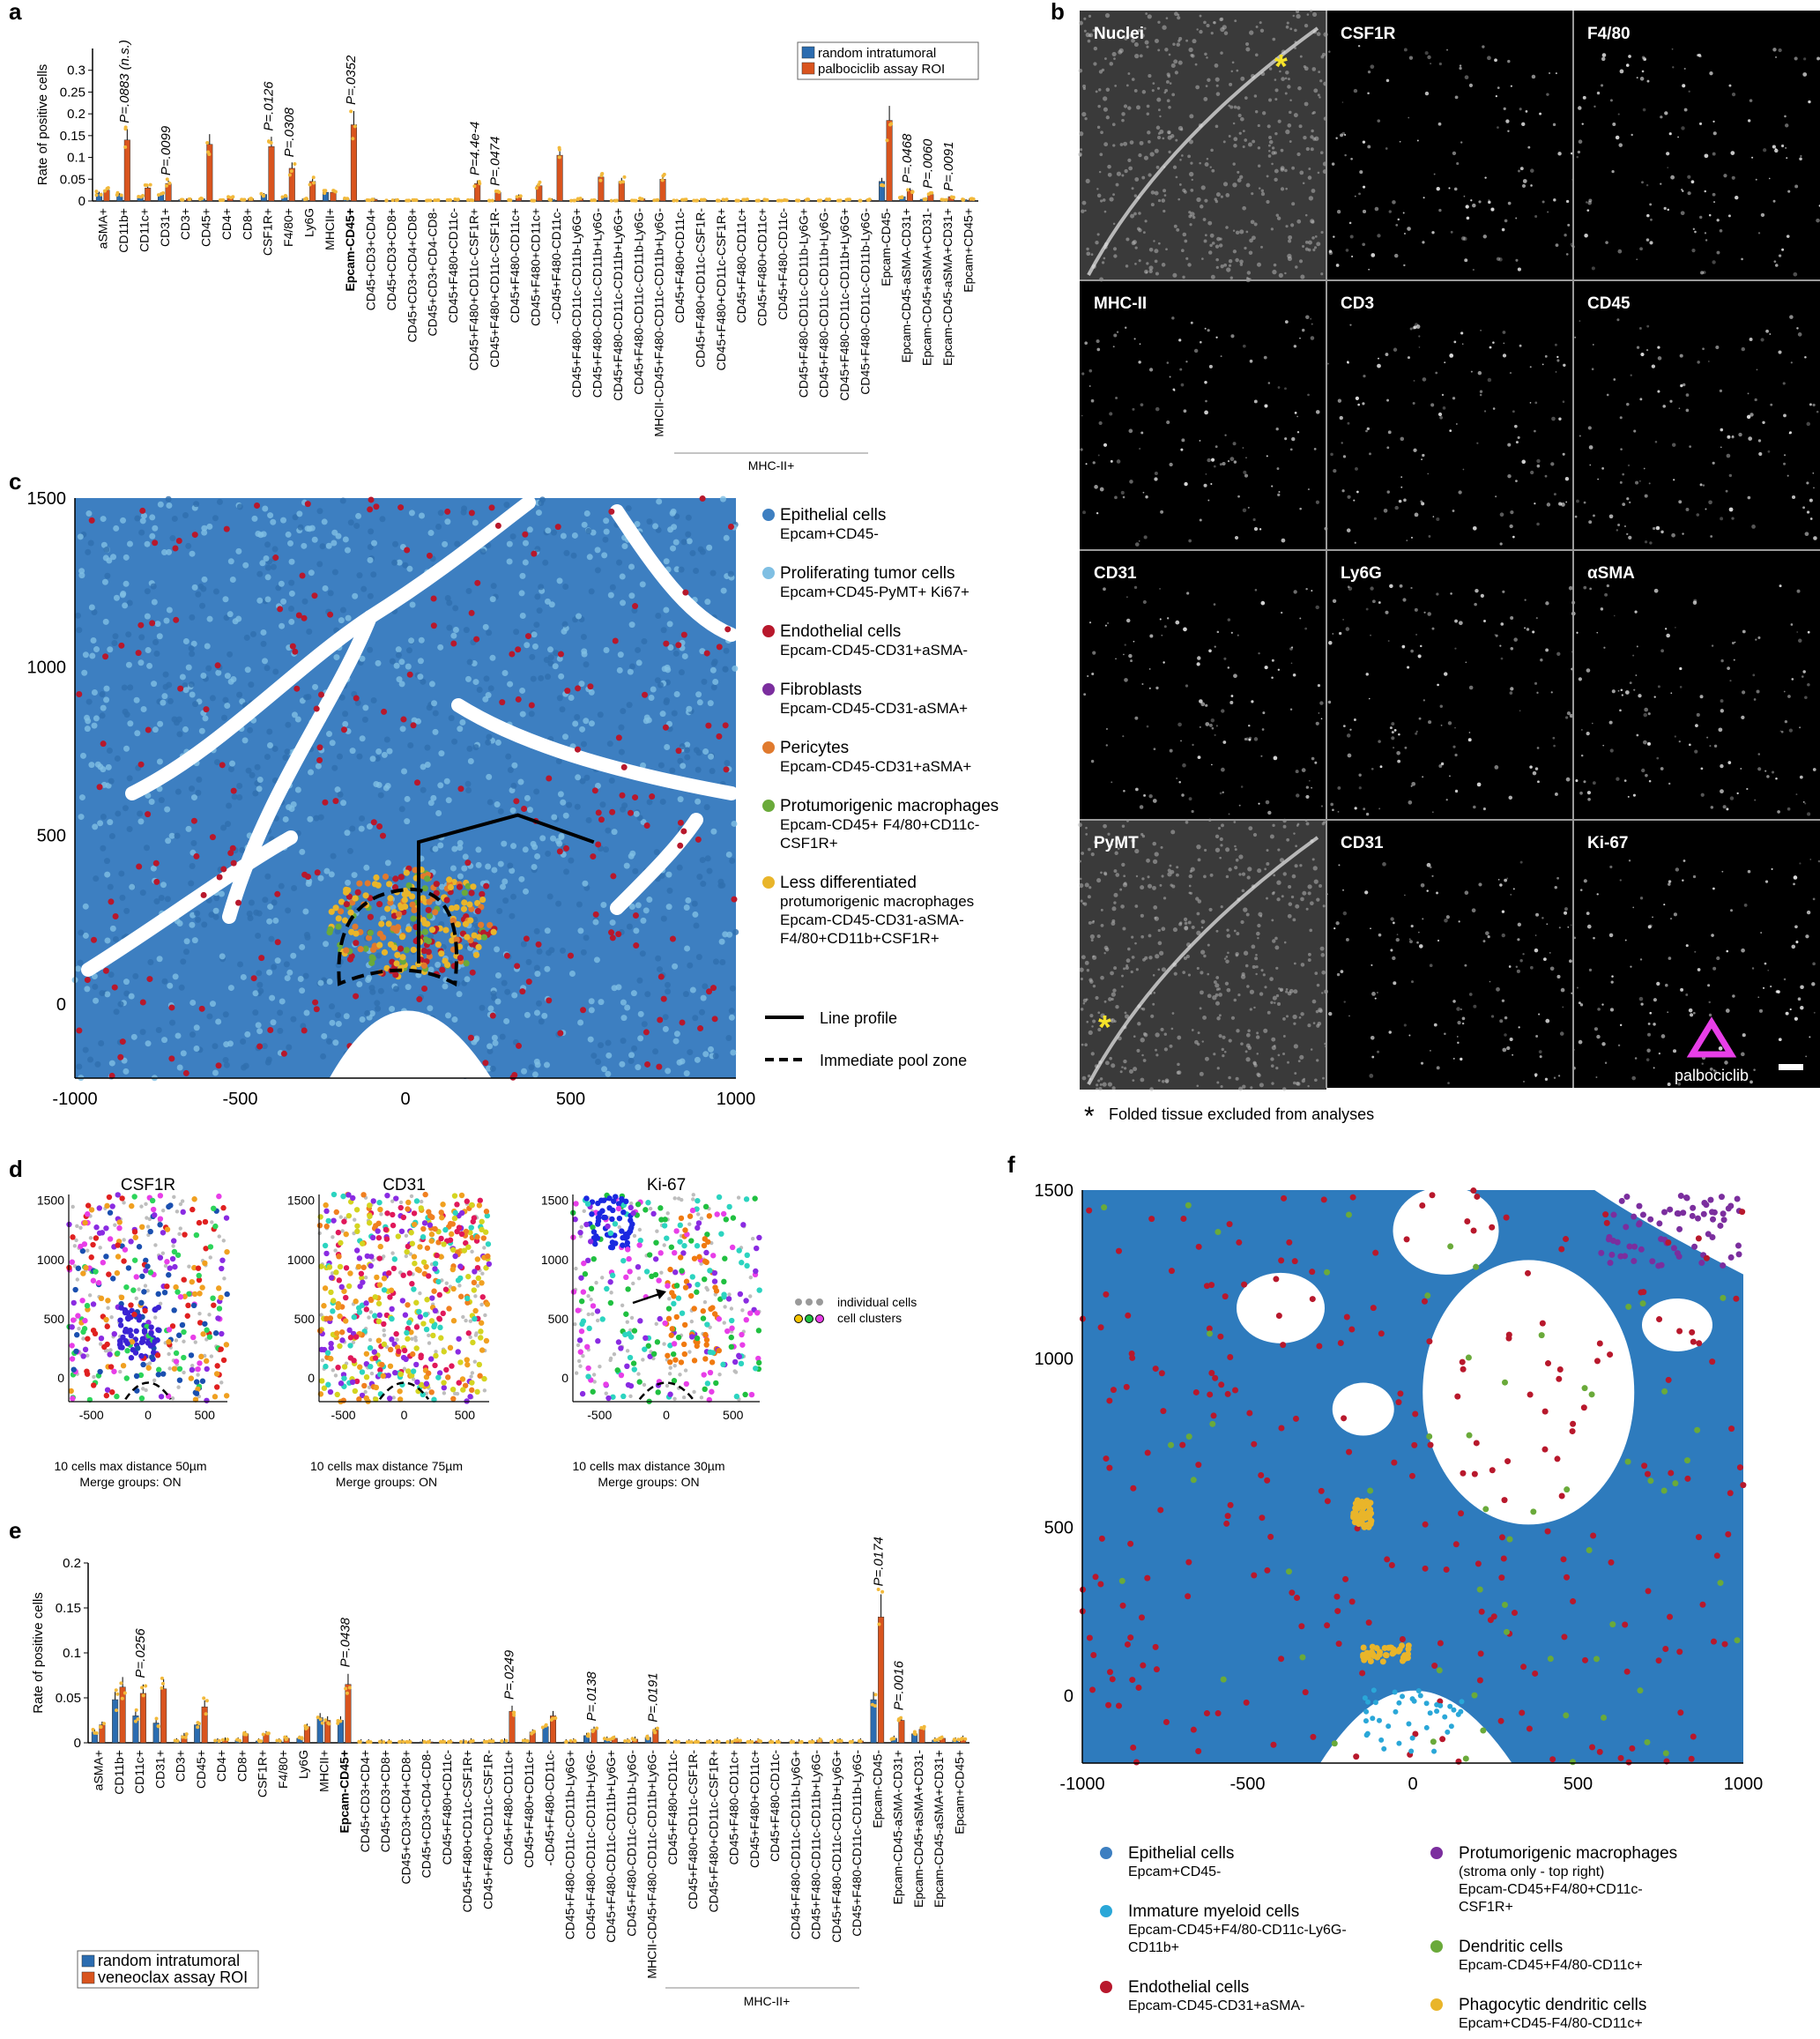 This screenshot has height=2039, width=1820. I want to click on category-label: CD45+F480-CD11c-CD11b-Ly6G+, so click(803, 303).